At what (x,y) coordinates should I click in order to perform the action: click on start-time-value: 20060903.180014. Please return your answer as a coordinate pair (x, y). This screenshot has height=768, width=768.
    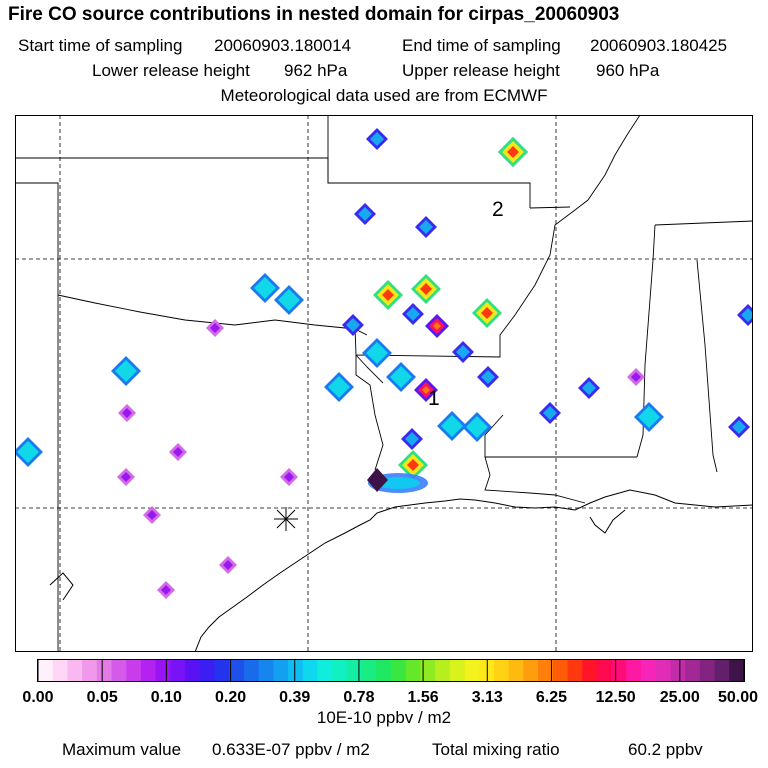
    Looking at the image, I should click on (283, 45).